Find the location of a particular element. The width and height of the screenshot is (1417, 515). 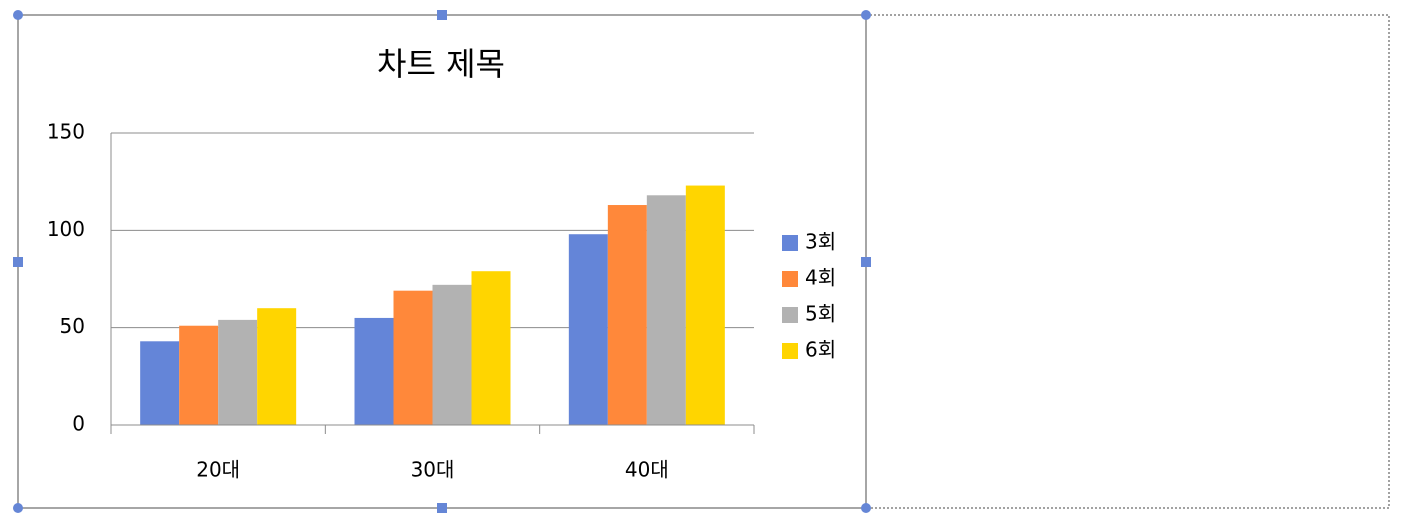

chart-title: 차트 제목 is located at coordinates (441, 64).